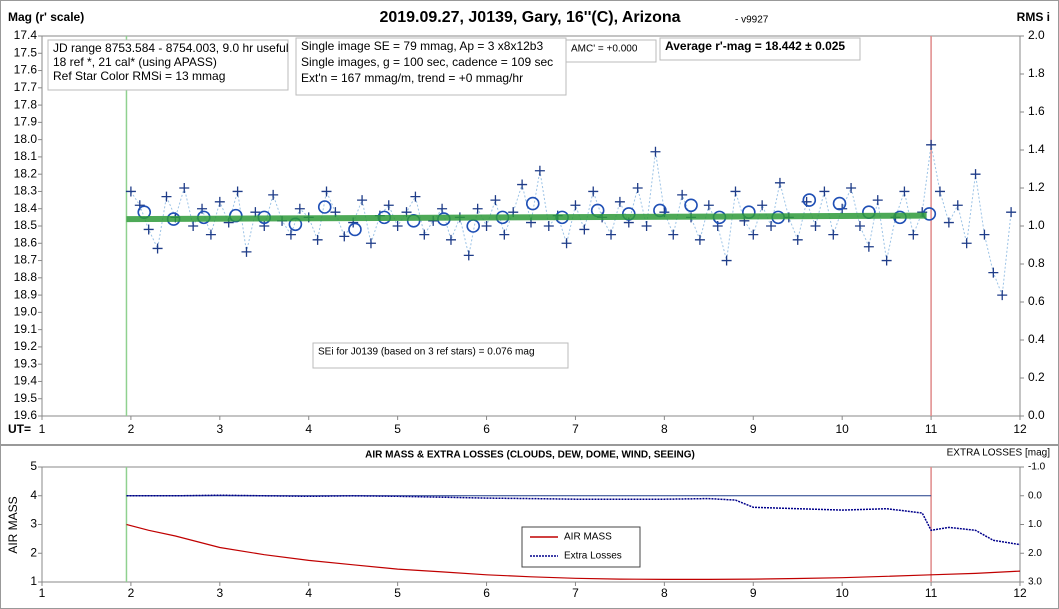  I want to click on y-axis-label: AIR MASS, so click(13, 524).